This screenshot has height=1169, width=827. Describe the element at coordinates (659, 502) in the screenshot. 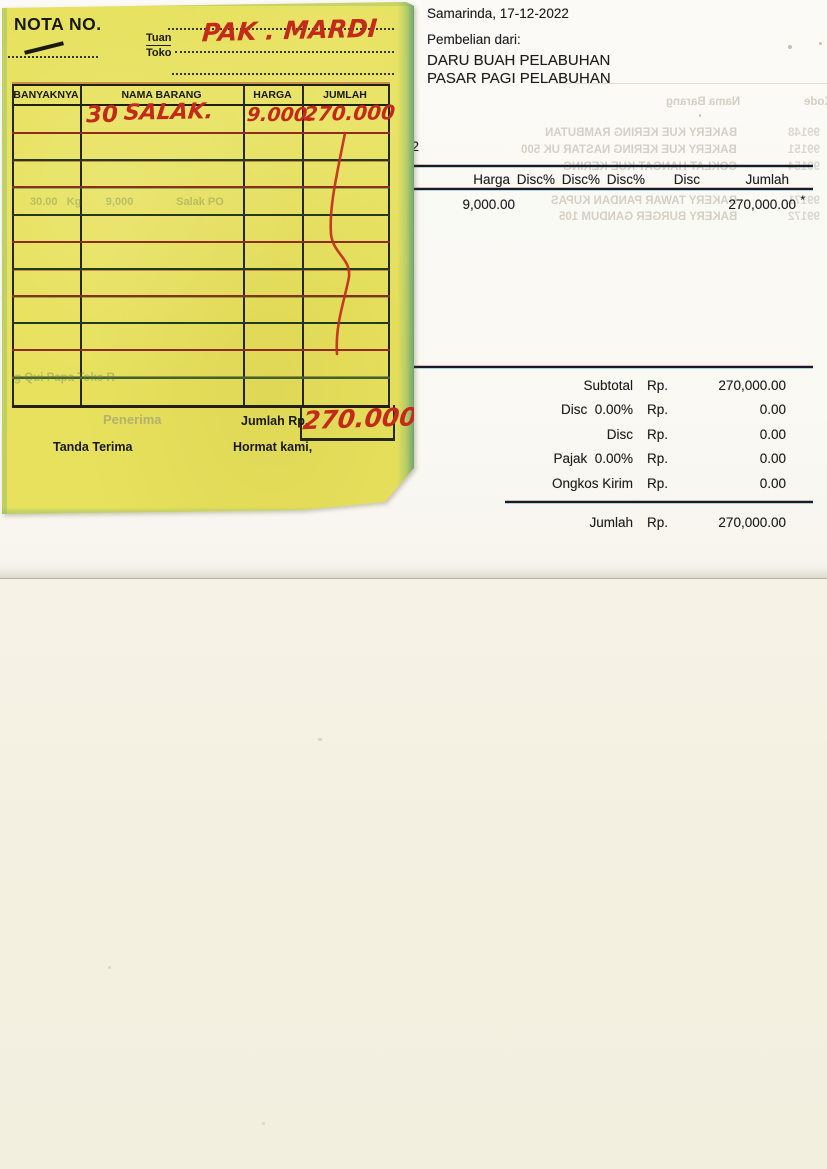

I see `grand-total-rule` at that location.